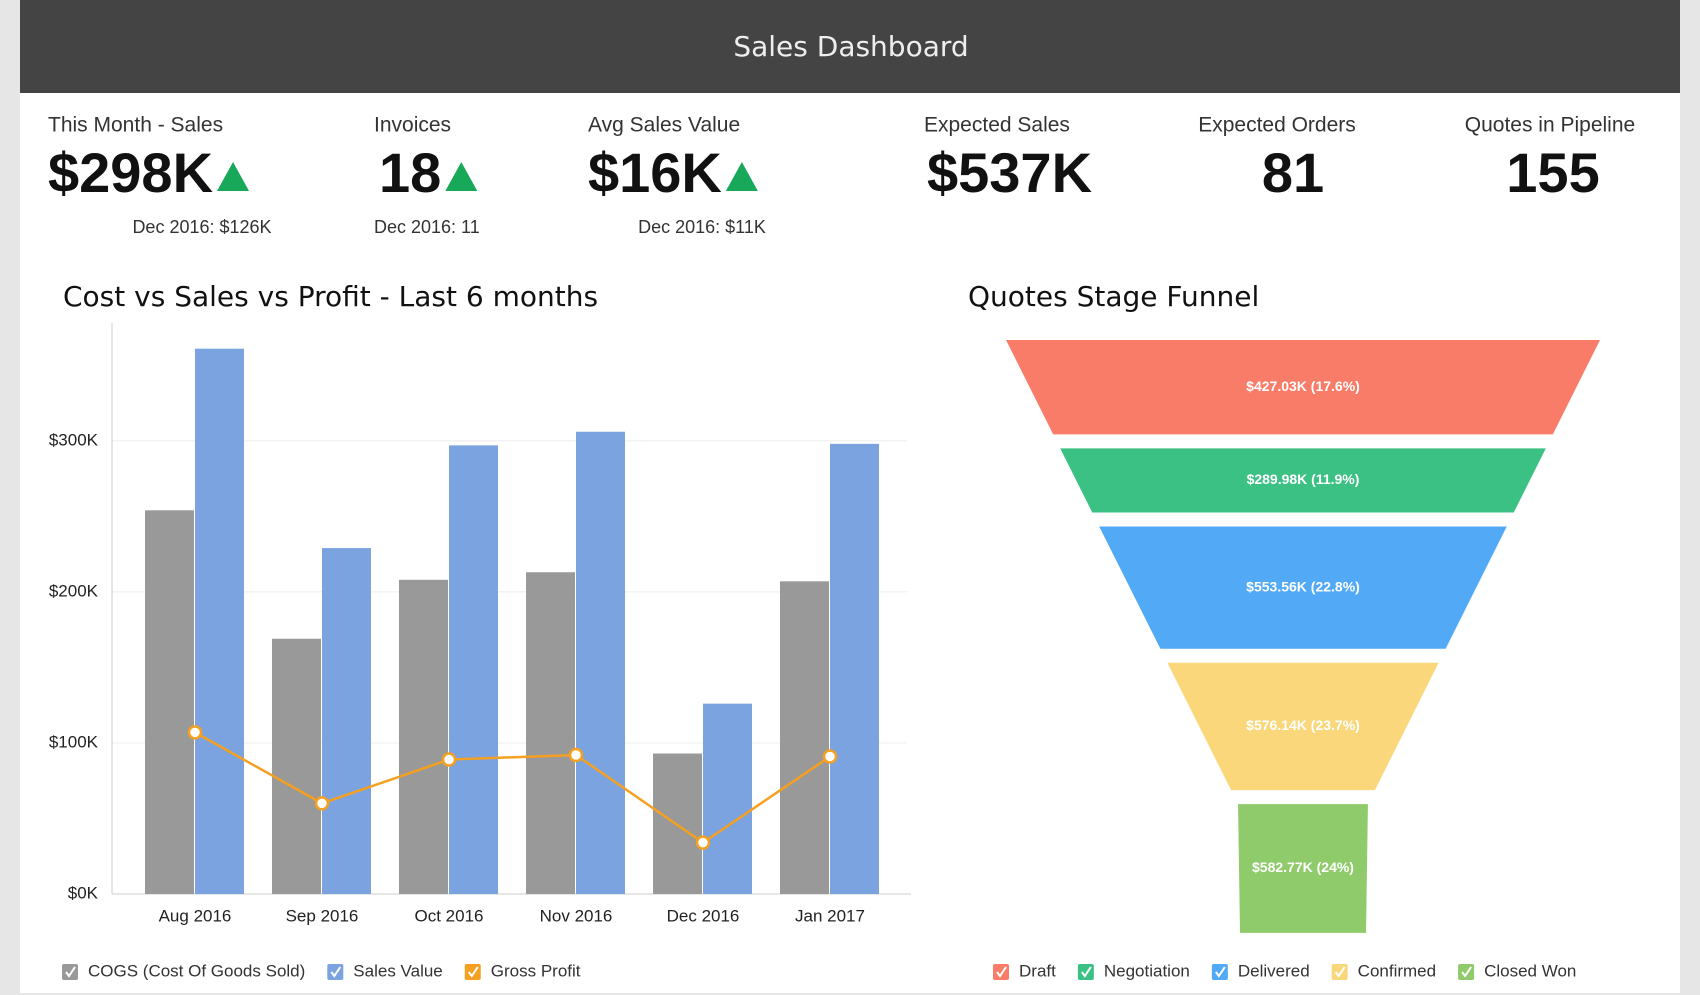 This screenshot has height=995, width=1700. What do you see at coordinates (1552, 172) in the screenshot?
I see `kpi-value: 155` at bounding box center [1552, 172].